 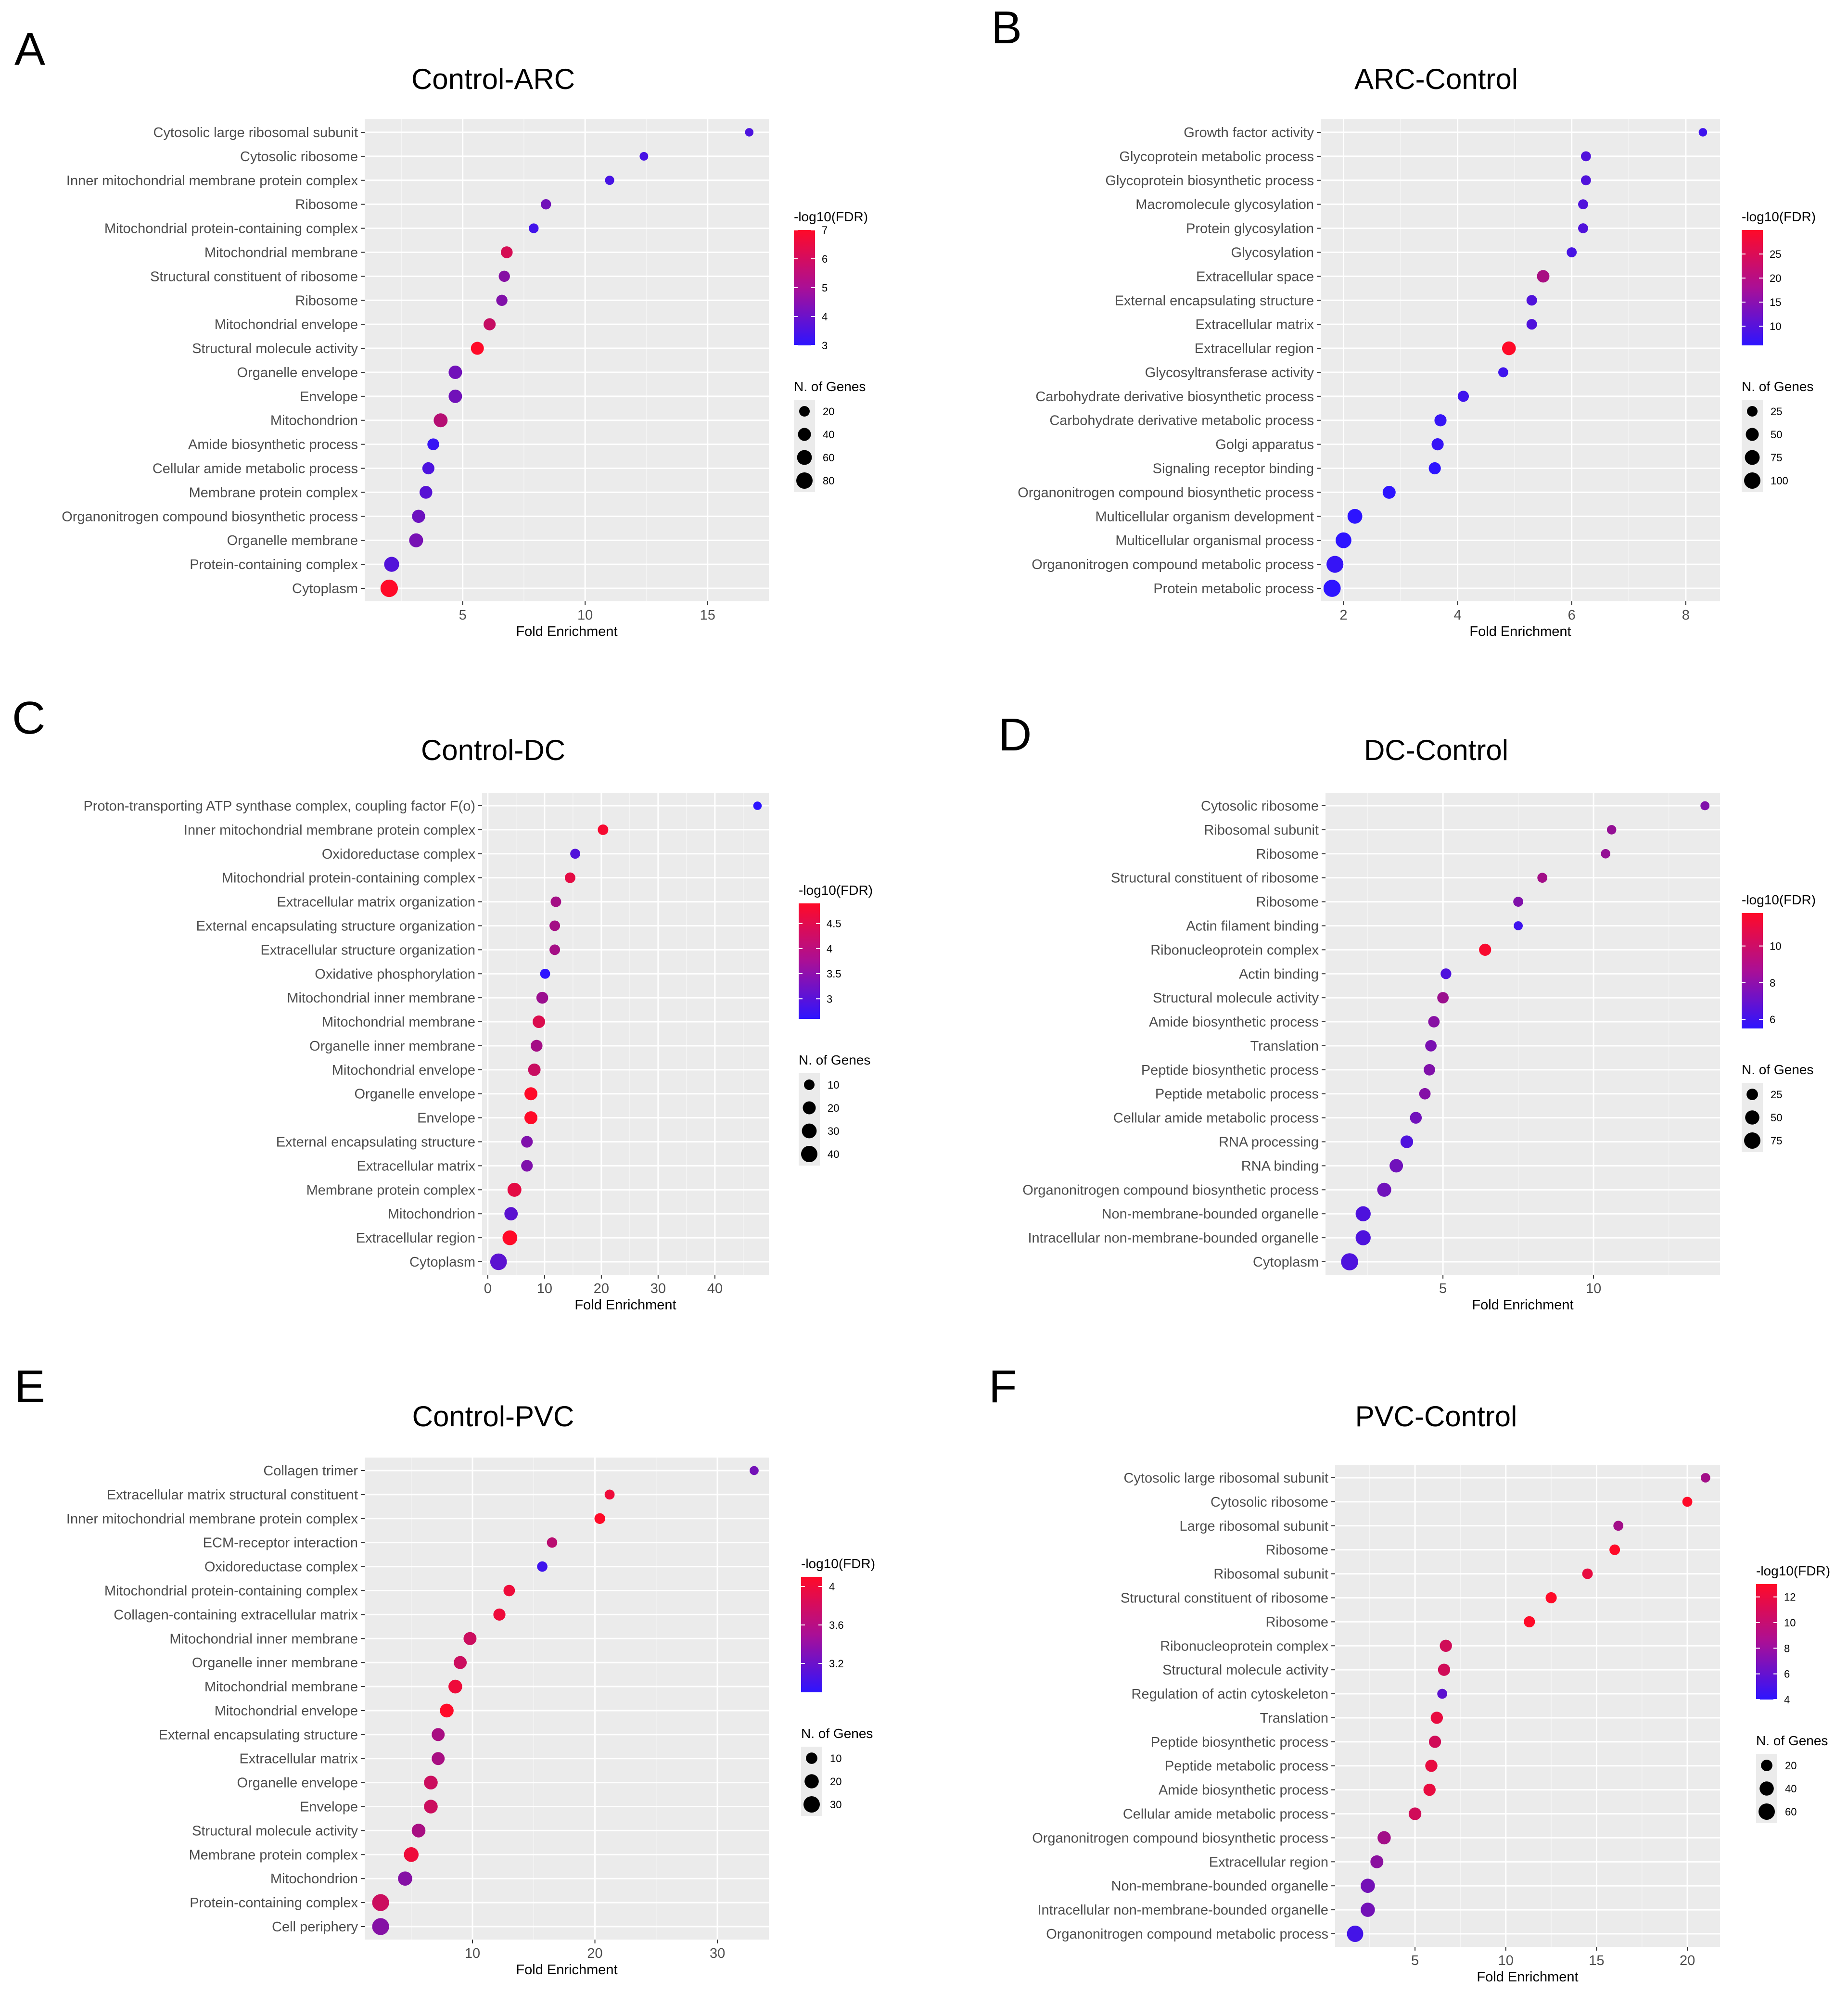 I want to click on color-legend-label: 3, so click(x=825, y=346).